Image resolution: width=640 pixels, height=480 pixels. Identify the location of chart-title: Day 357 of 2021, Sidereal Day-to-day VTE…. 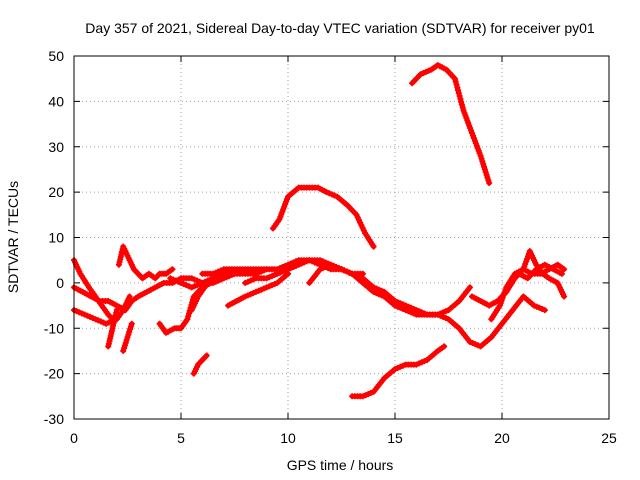
(340, 28).